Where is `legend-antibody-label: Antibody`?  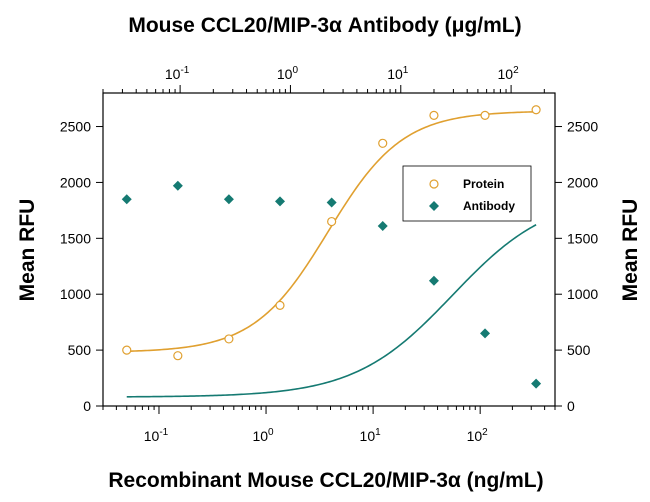 legend-antibody-label: Antibody is located at coordinates (489, 206).